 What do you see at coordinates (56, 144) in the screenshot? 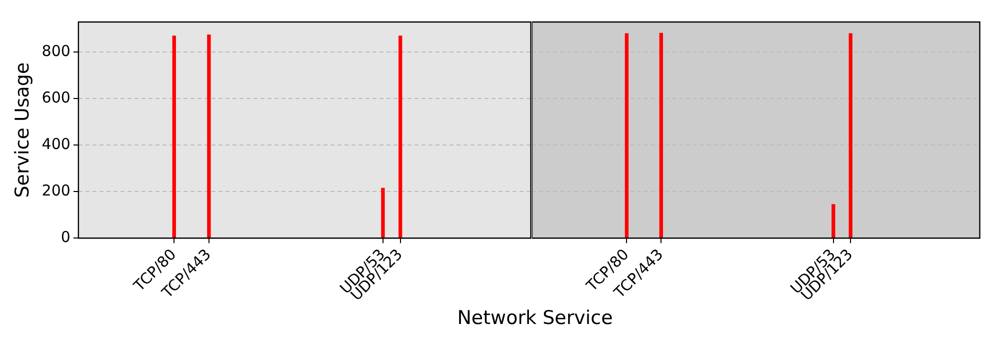
I see `y-tick-label: 400` at bounding box center [56, 144].